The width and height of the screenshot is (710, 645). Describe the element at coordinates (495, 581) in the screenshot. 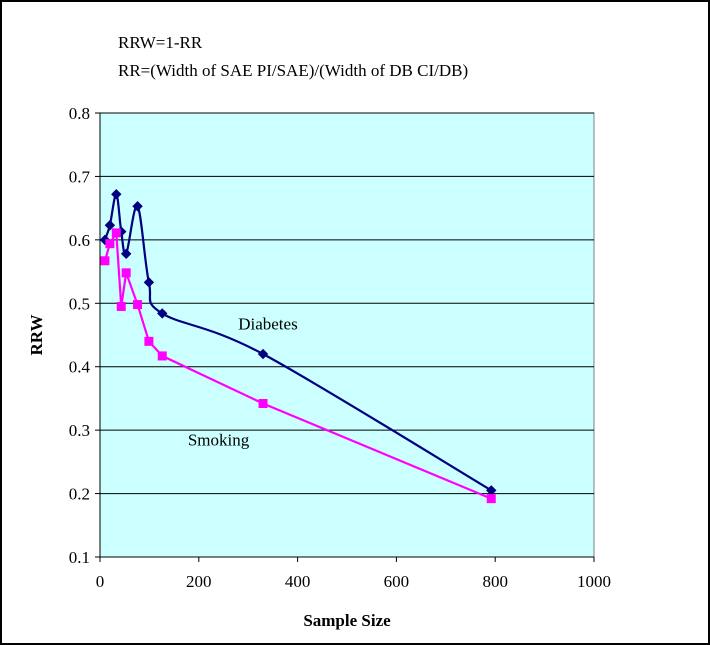

I see `x-tick-label: 800` at that location.